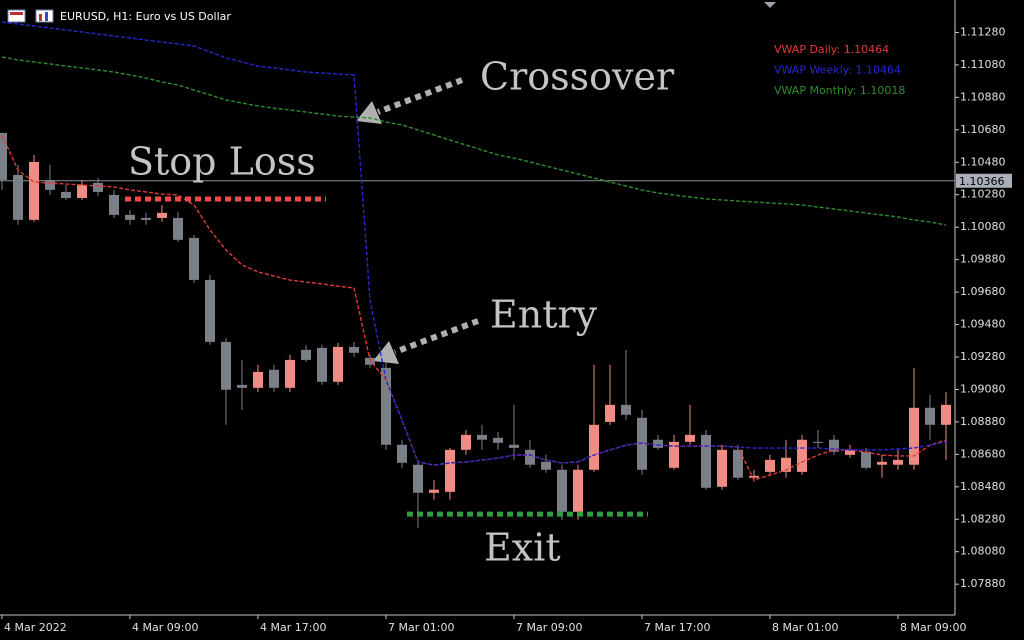  What do you see at coordinates (983, 226) in the screenshot?
I see `y-tick-label: 1.10080` at bounding box center [983, 226].